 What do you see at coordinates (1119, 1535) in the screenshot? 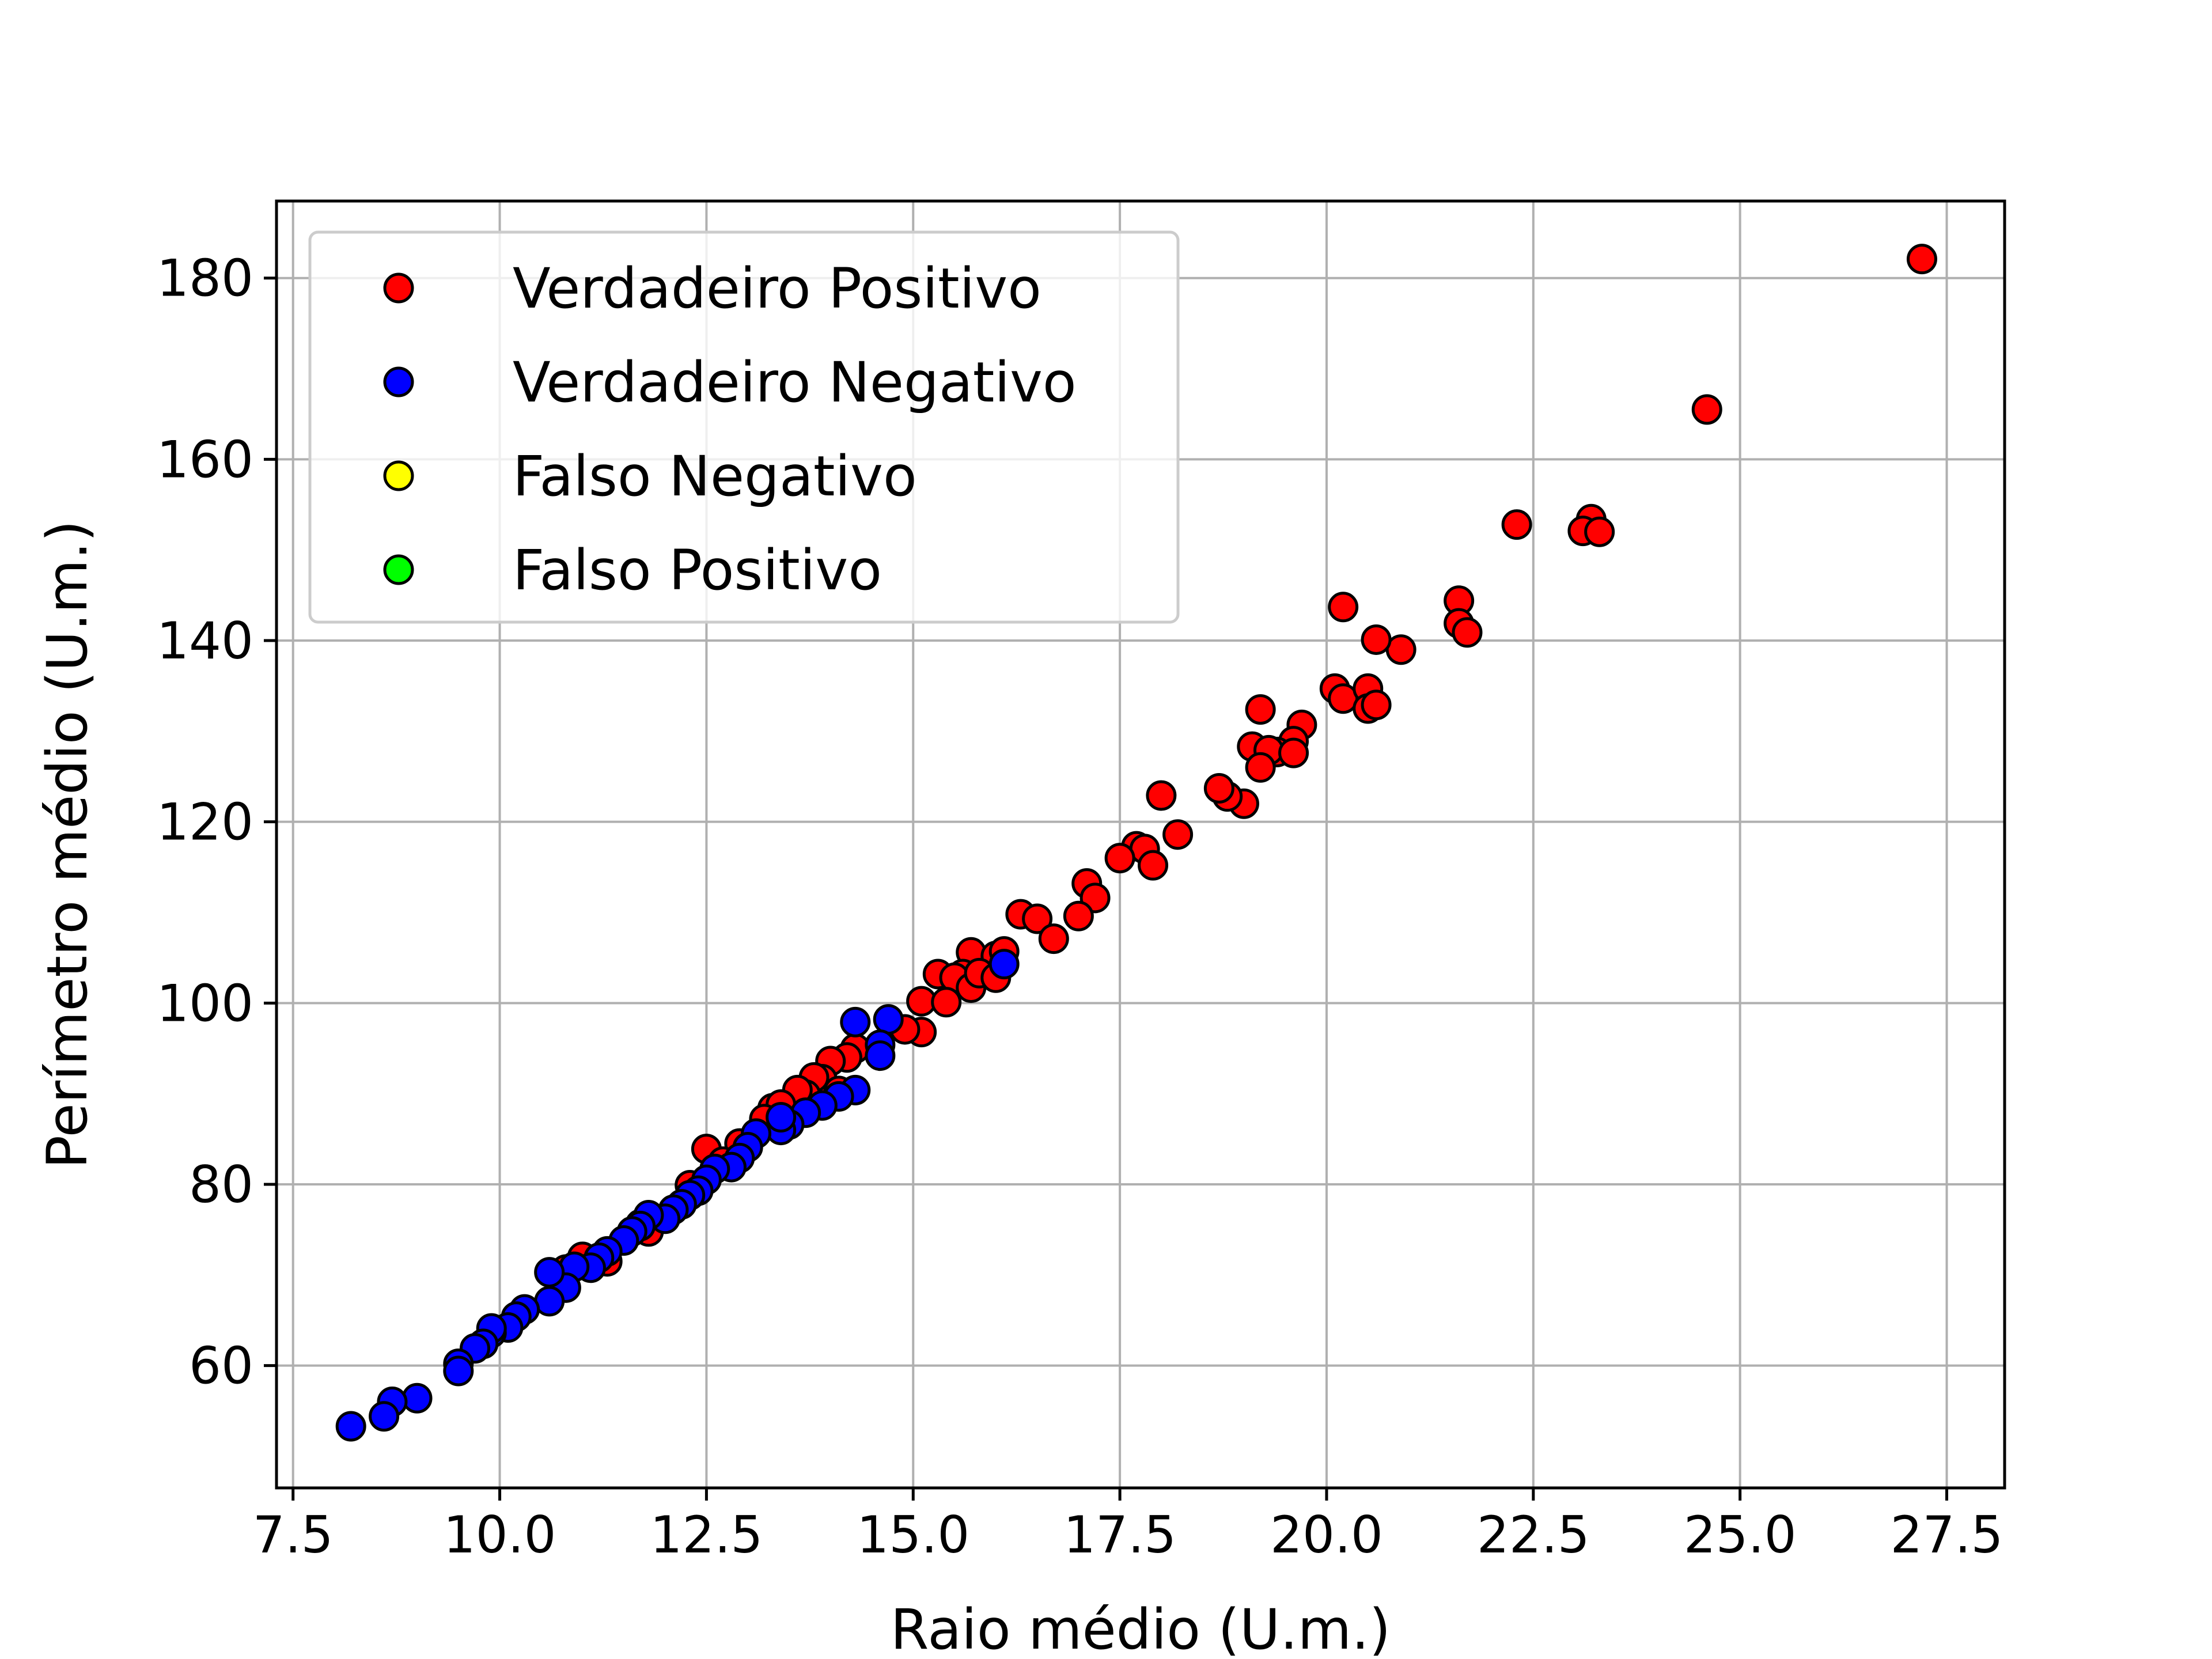
I see `x-tick-label: 17.5` at bounding box center [1119, 1535].